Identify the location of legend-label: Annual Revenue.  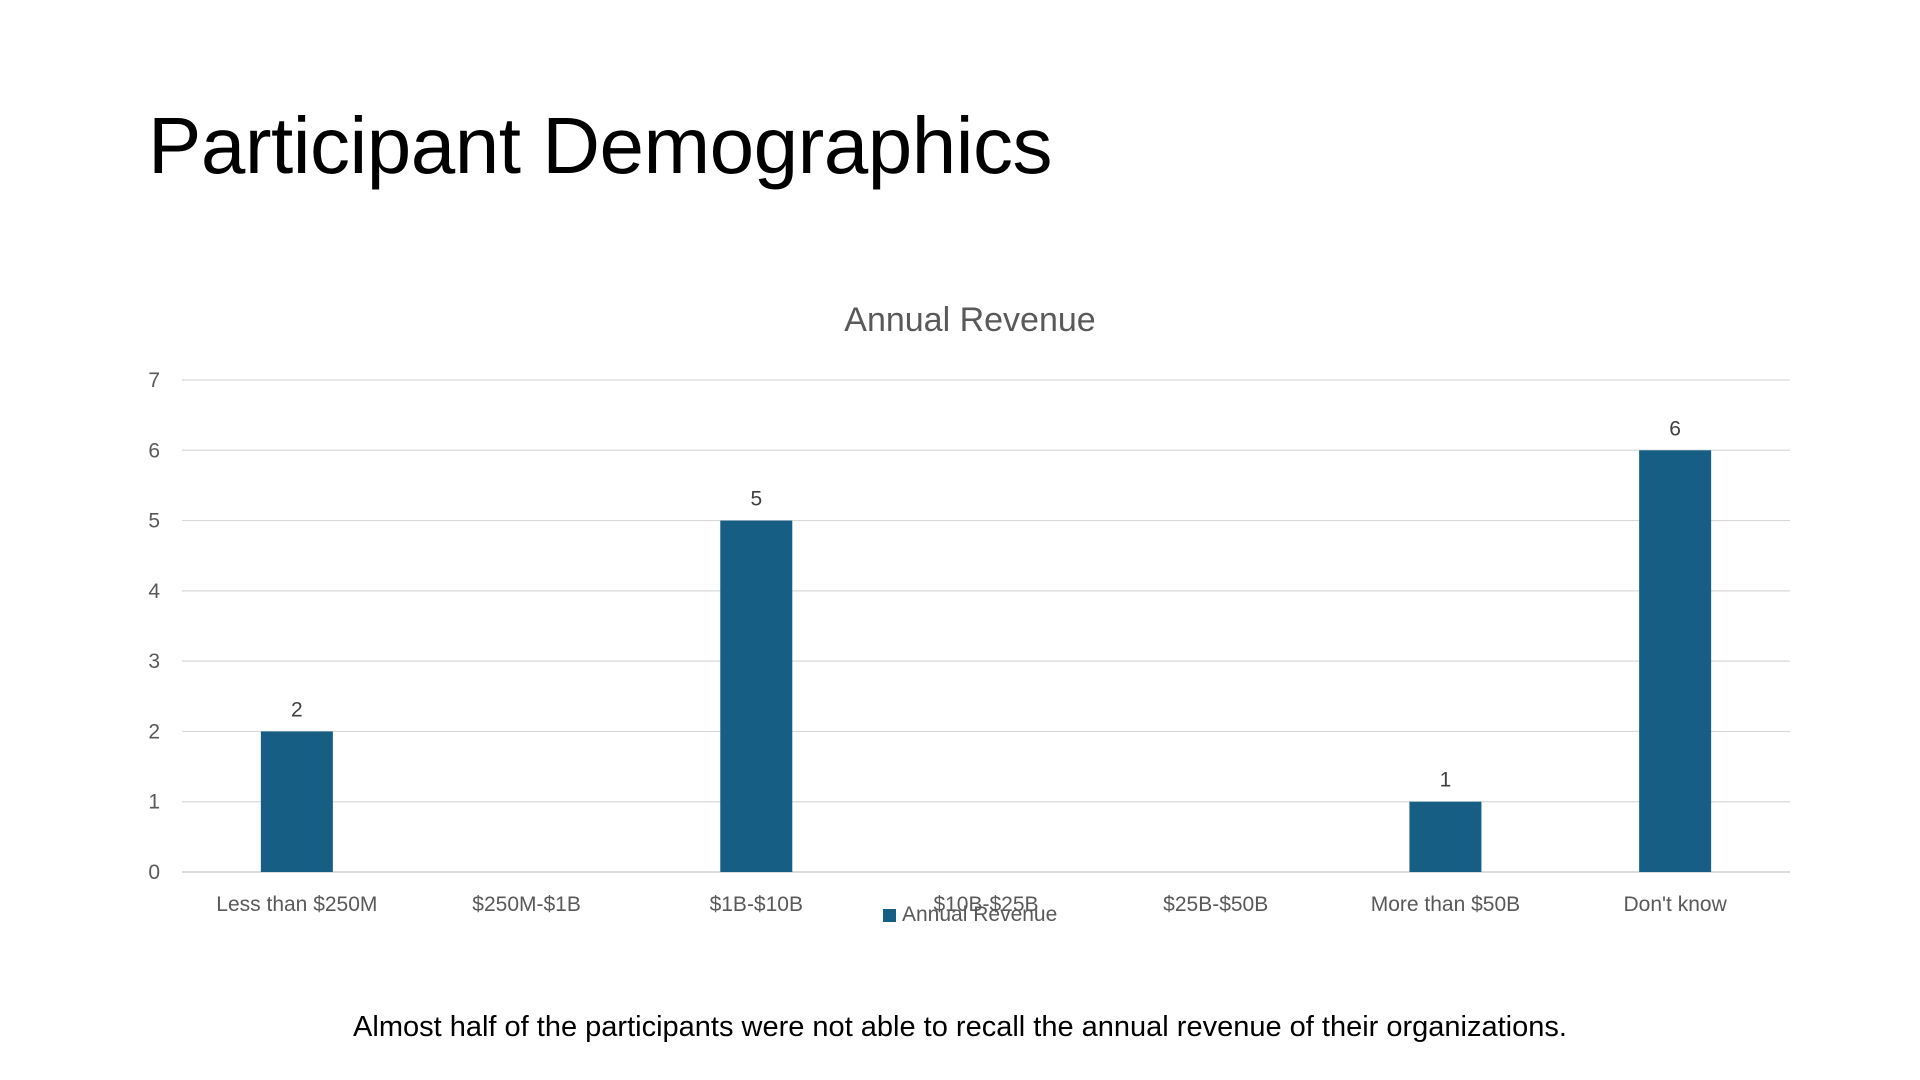
(979, 914).